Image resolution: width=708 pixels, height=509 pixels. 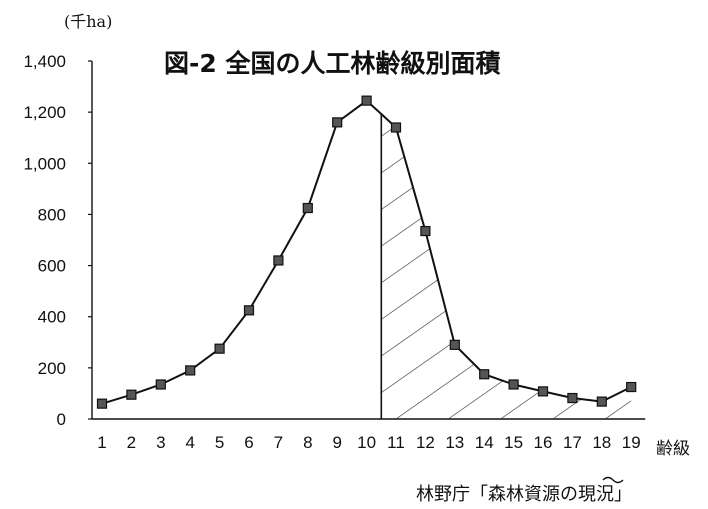 I want to click on x-tick-label: 13, so click(x=454, y=442).